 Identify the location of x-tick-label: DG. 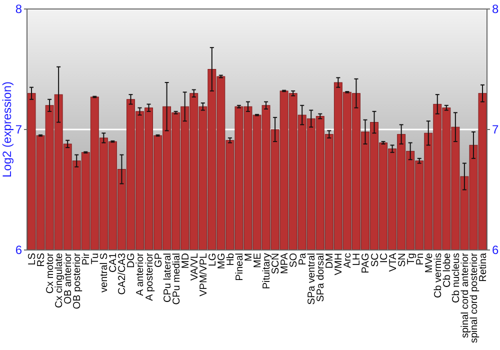
(132, 260).